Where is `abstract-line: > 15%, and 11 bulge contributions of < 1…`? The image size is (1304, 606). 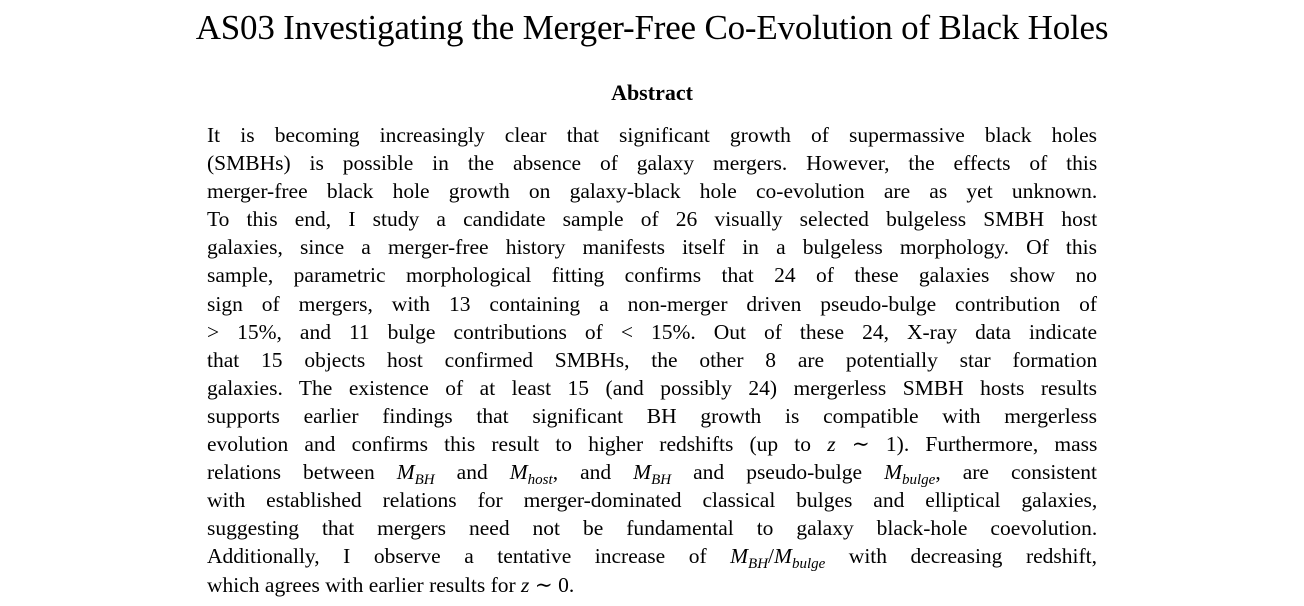 abstract-line: > 15%, and 11 bulge contributions of < 1… is located at coordinates (652, 331).